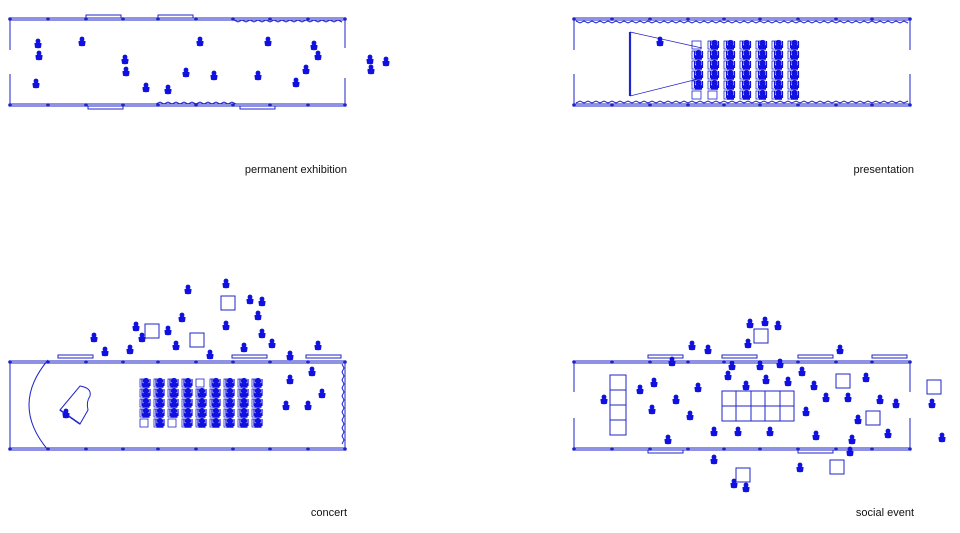 This screenshot has height=533, width=960. I want to click on plan-presentation, so click(742, 62).